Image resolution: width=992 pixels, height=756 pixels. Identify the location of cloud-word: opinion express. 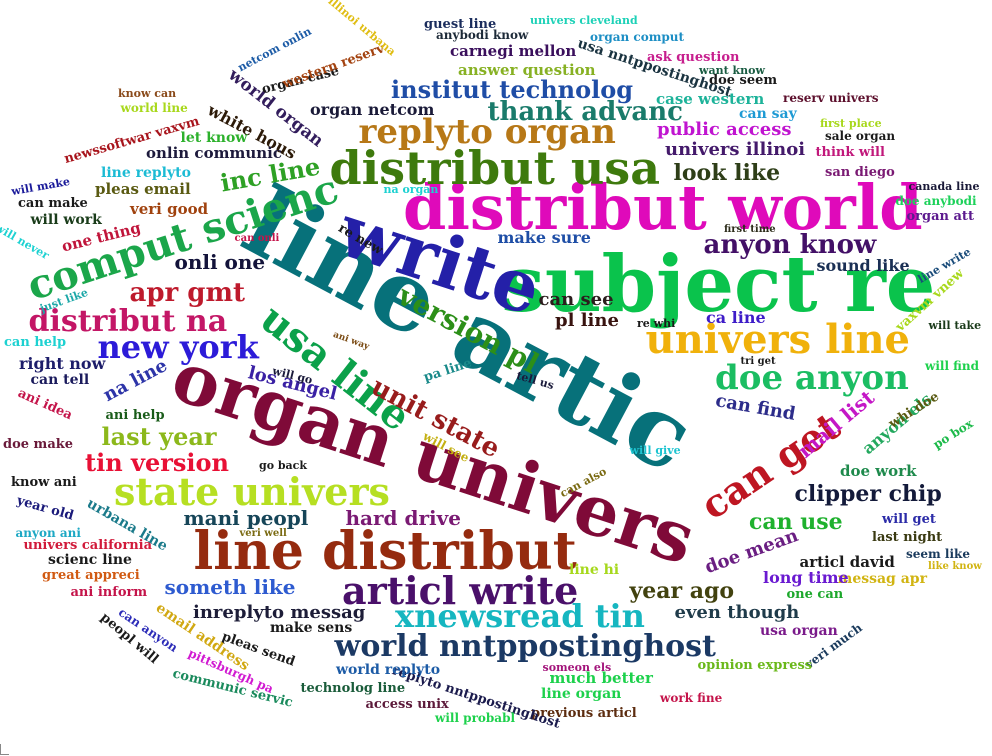
(755, 665).